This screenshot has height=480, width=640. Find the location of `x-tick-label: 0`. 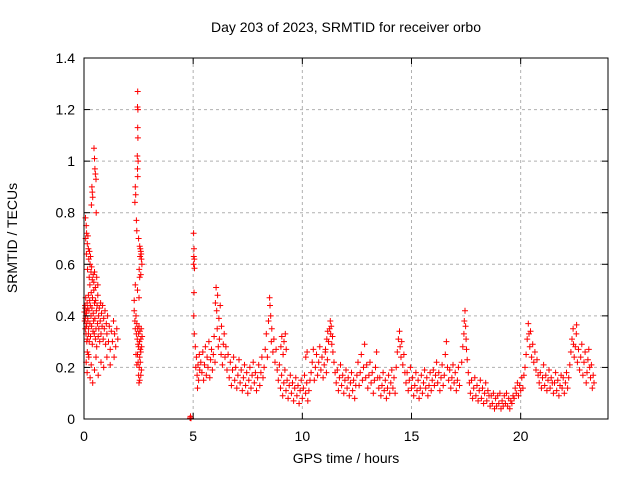

x-tick-label: 0 is located at coordinates (84, 436).